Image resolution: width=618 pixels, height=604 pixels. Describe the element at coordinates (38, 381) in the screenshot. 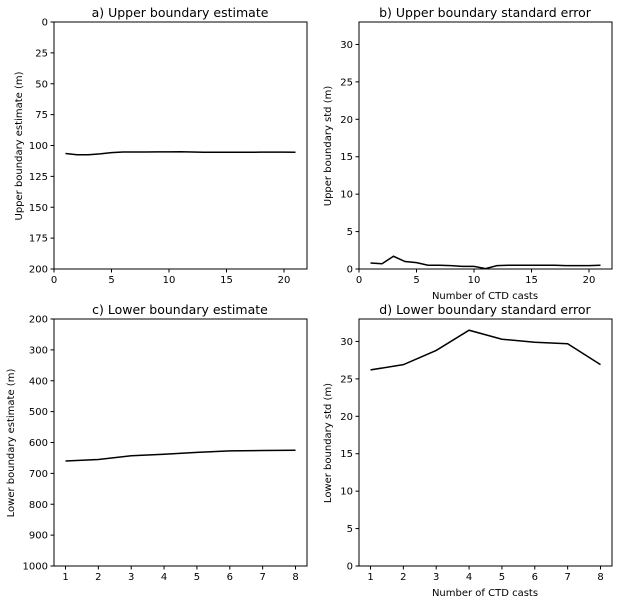

I see `y-tick-label: 400` at that location.